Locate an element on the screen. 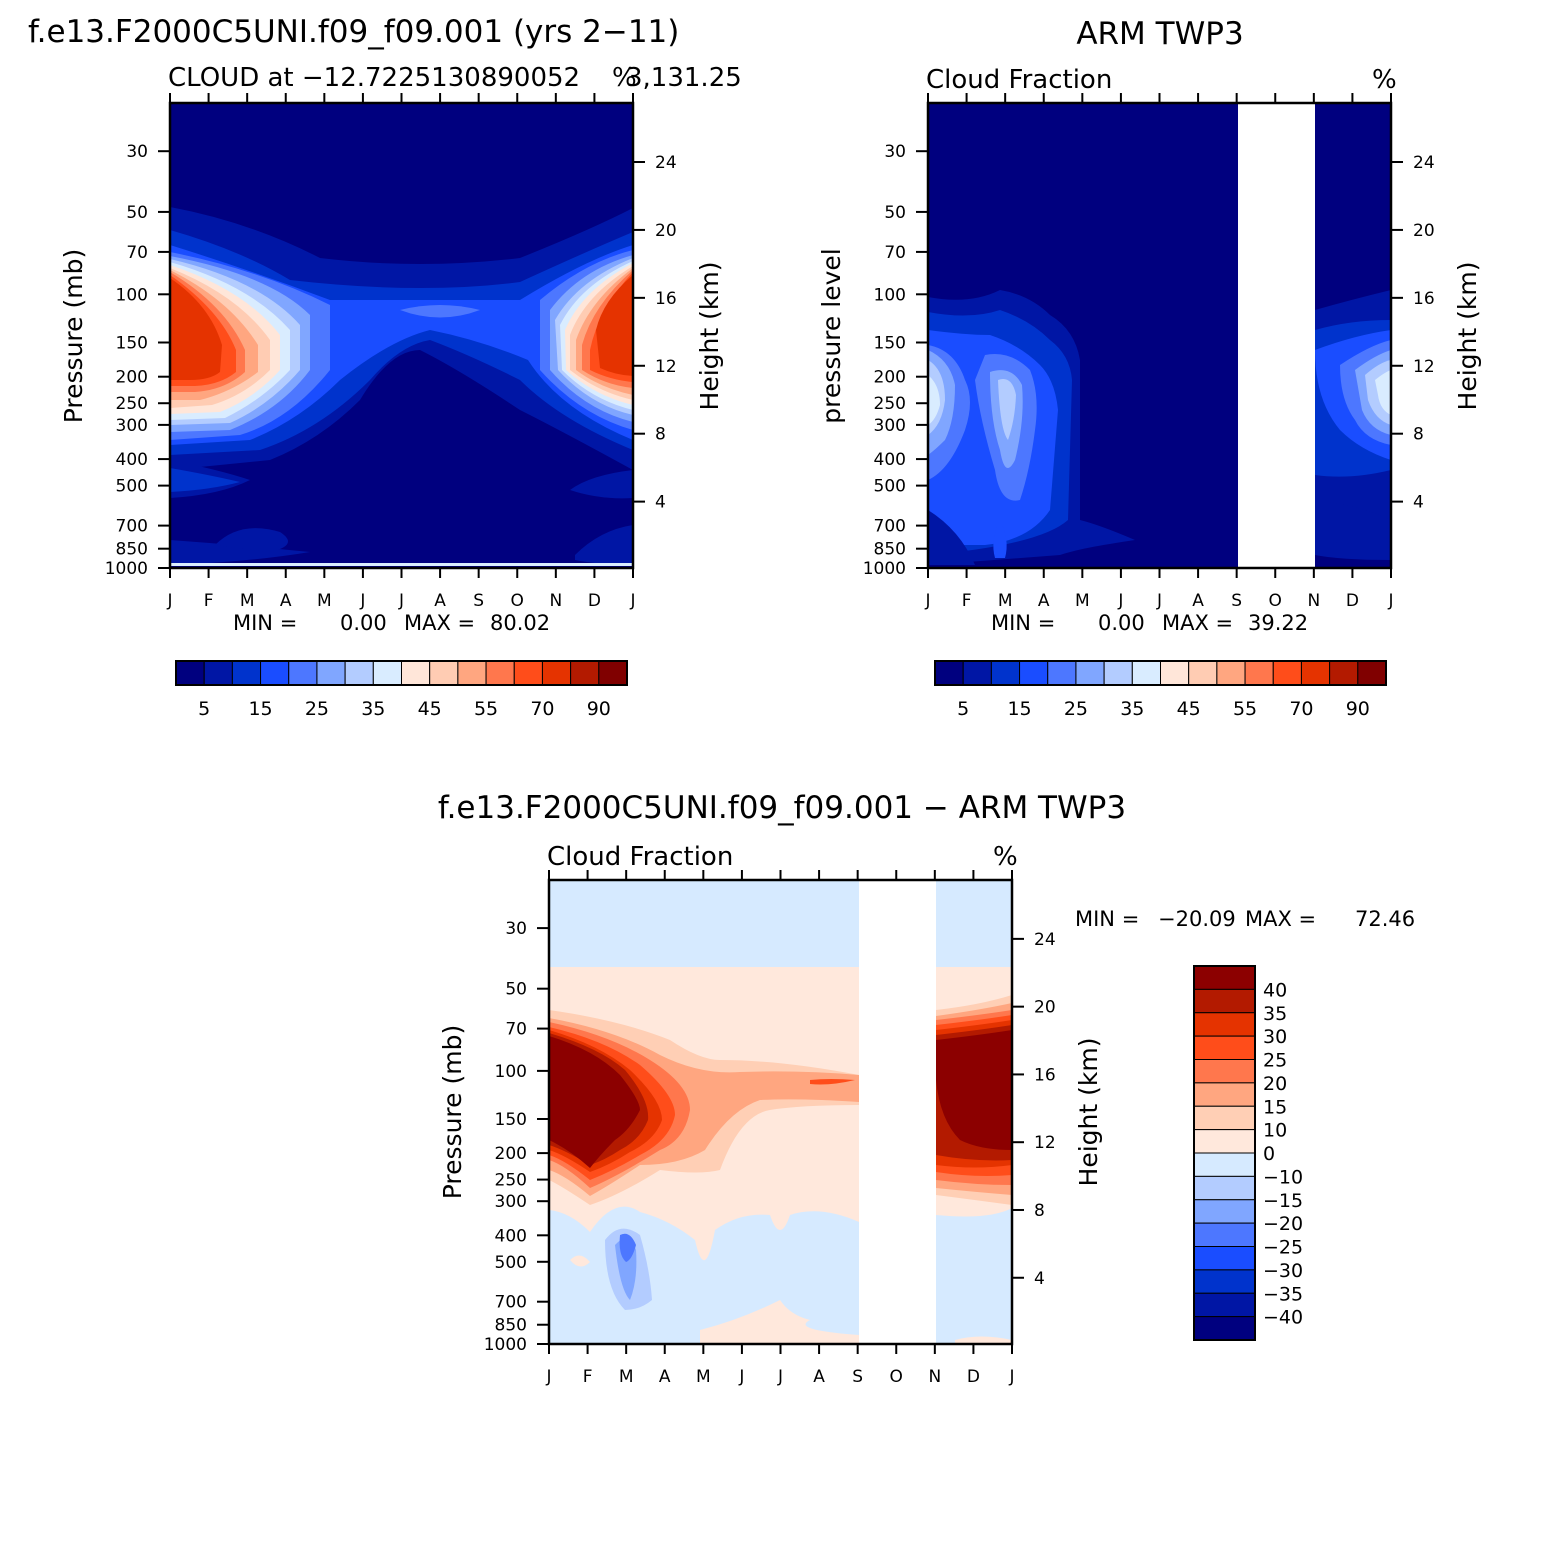 This screenshot has width=1563, height=1563. diff-title: f.e13.F2000C5UNI.f09_f09.001 − ARM TWP3 is located at coordinates (782, 808).